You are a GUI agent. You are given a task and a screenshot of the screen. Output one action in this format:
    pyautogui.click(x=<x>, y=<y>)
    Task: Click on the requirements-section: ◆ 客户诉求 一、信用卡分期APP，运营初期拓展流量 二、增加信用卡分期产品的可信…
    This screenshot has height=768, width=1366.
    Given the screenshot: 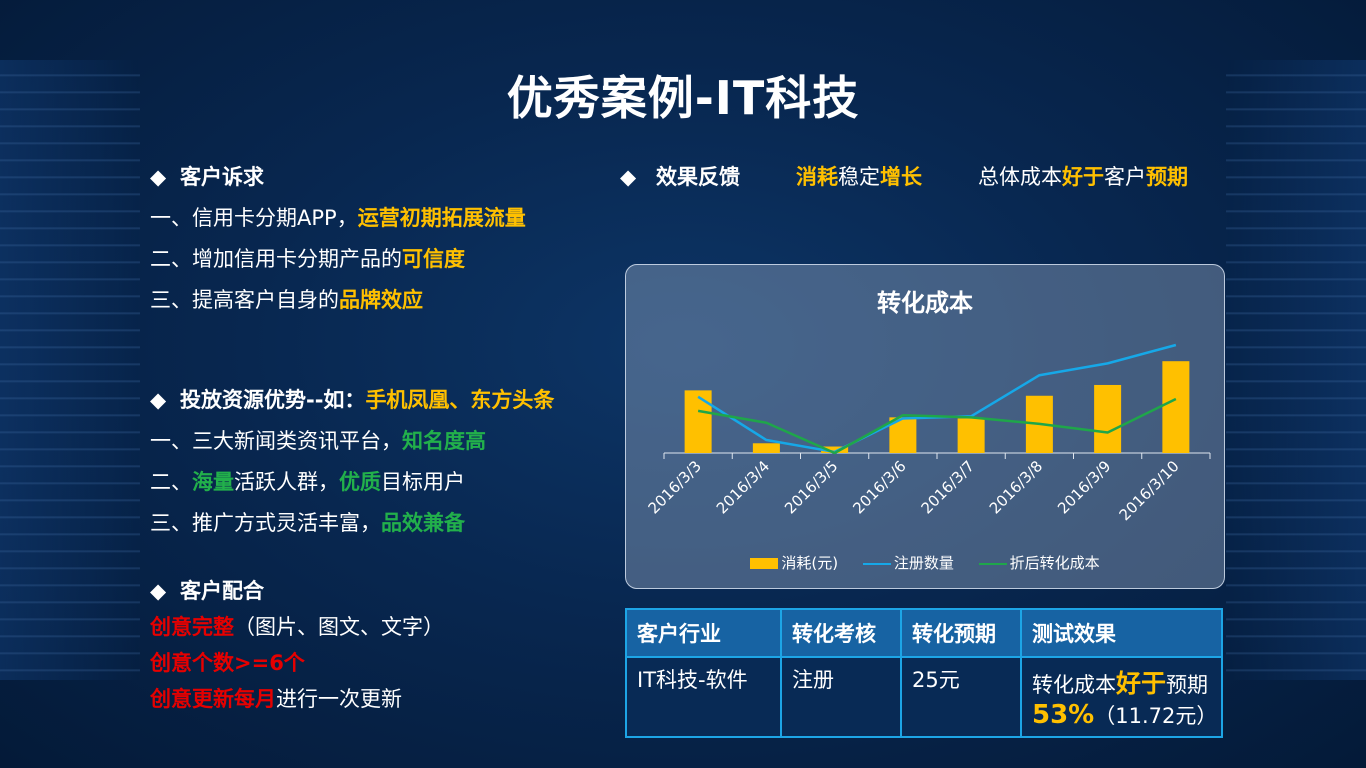 What is the action you would take?
    pyautogui.click(x=338, y=239)
    